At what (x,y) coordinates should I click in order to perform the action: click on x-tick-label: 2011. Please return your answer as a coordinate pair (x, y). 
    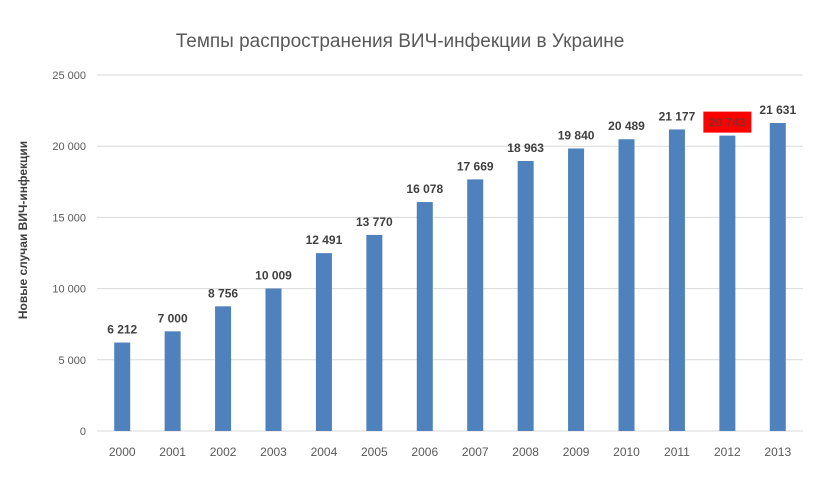
    Looking at the image, I should click on (677, 452).